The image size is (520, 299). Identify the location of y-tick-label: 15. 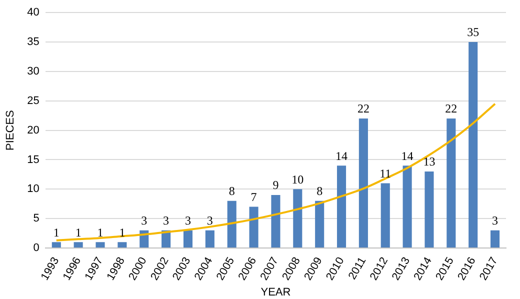
(33, 160).